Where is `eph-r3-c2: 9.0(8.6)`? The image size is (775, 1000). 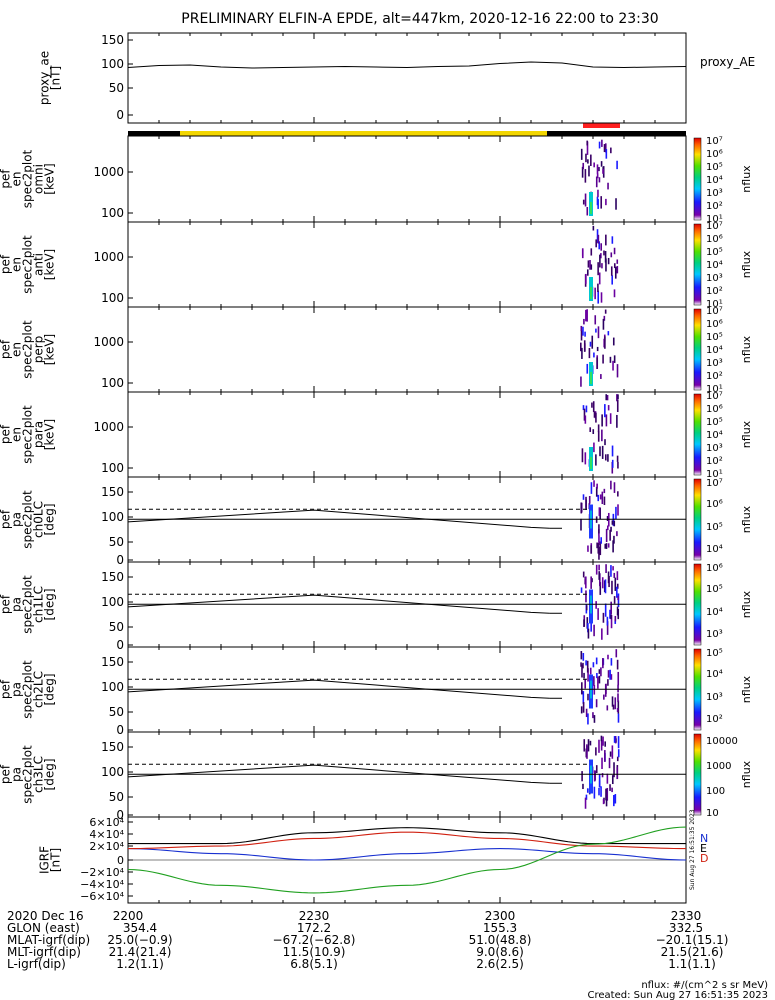 eph-r3-c2: 9.0(8.6) is located at coordinates (500, 952).